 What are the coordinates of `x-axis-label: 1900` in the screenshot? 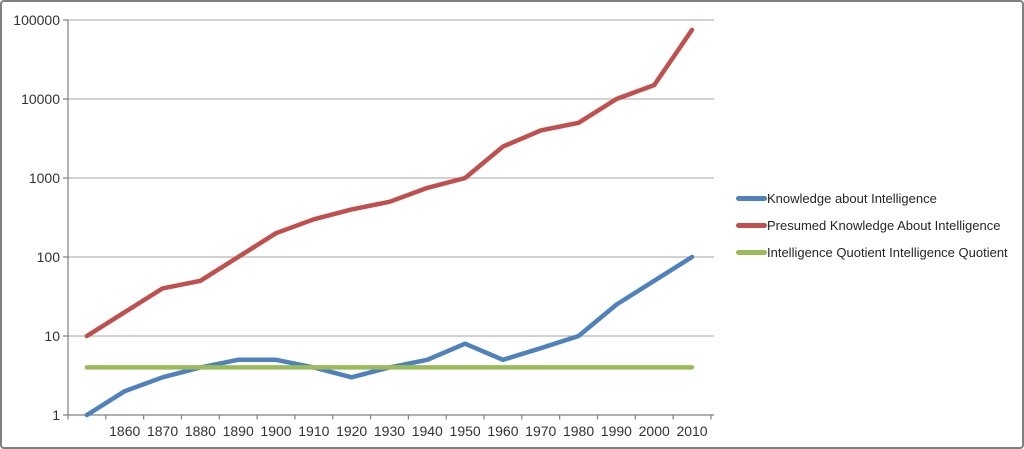 It's located at (275, 431).